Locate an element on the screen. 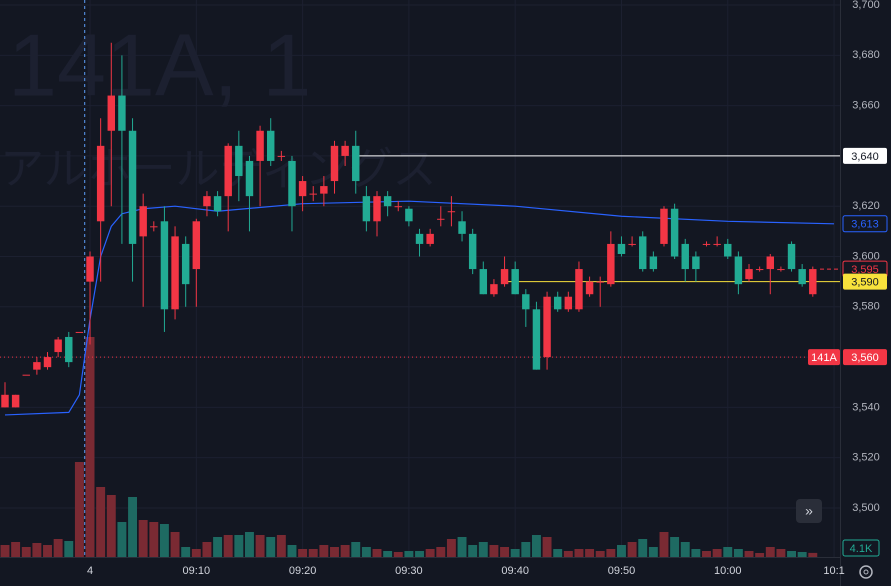 Image resolution: width=891 pixels, height=586 pixels. x-tick-label: 09:10 is located at coordinates (197, 571).